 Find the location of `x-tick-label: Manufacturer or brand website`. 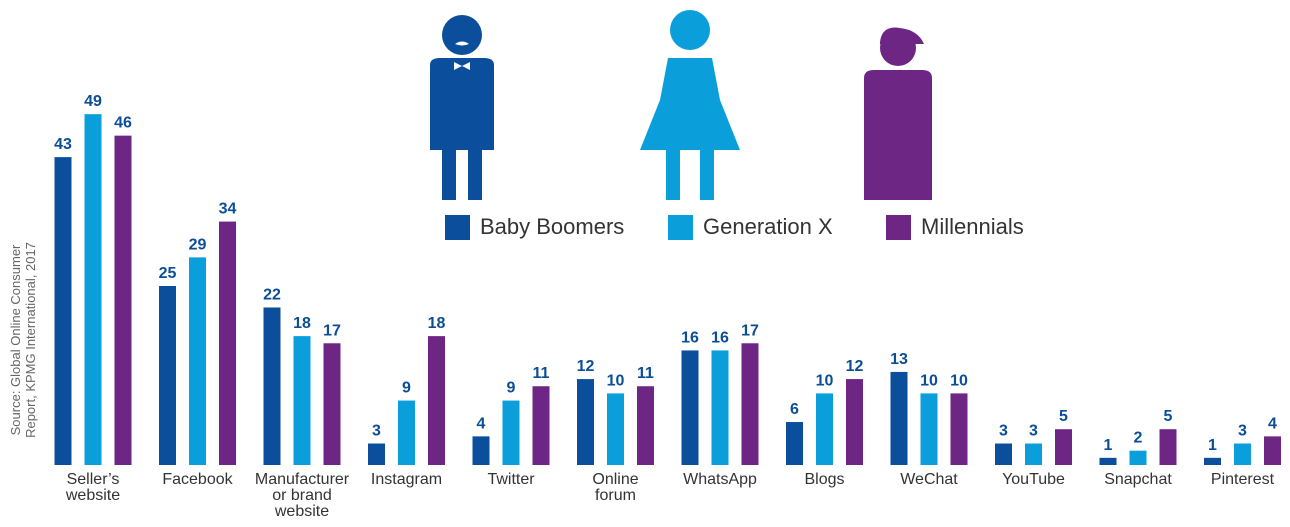

x-tick-label: Manufacturer or brand website is located at coordinates (302, 495).